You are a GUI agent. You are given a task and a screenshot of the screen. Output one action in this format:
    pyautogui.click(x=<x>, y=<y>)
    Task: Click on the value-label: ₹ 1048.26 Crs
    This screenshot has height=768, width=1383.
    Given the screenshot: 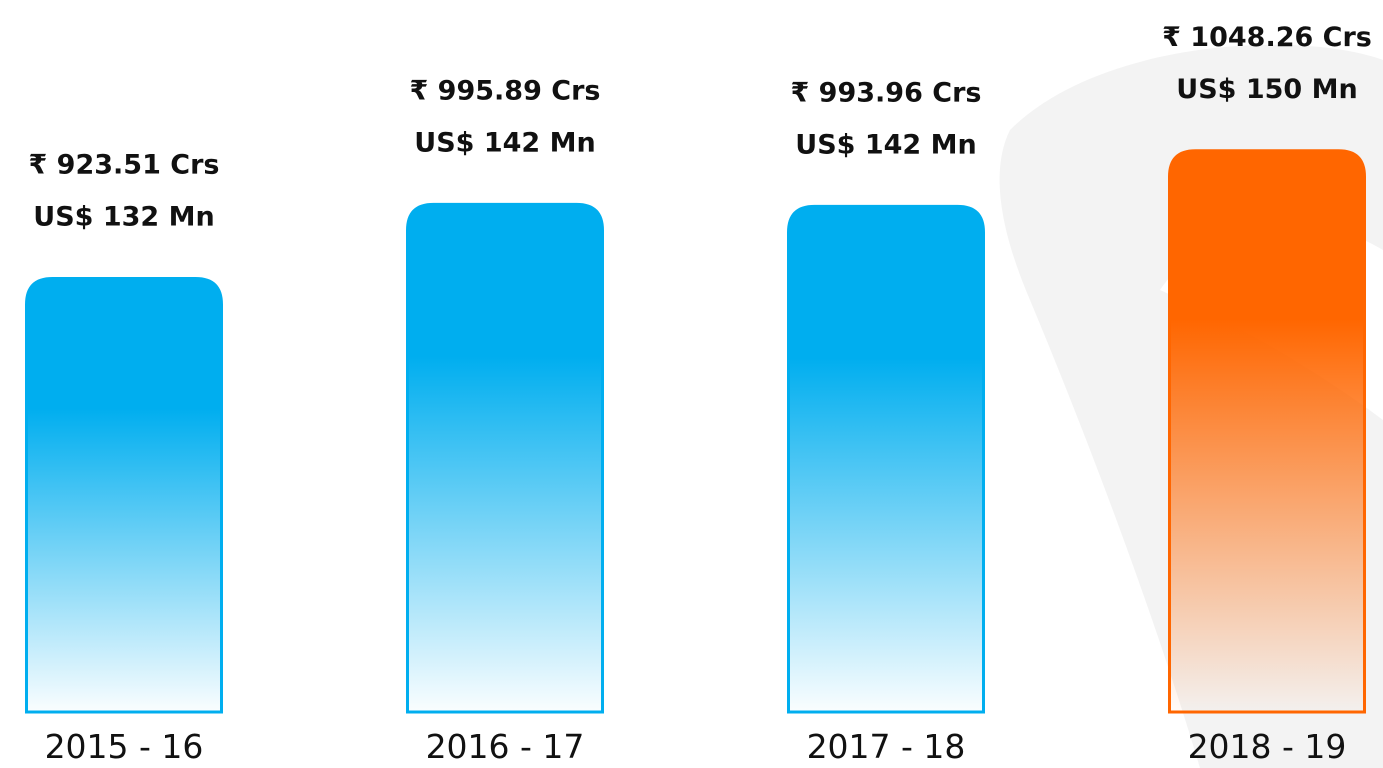 What is the action you would take?
    pyautogui.click(x=1267, y=37)
    